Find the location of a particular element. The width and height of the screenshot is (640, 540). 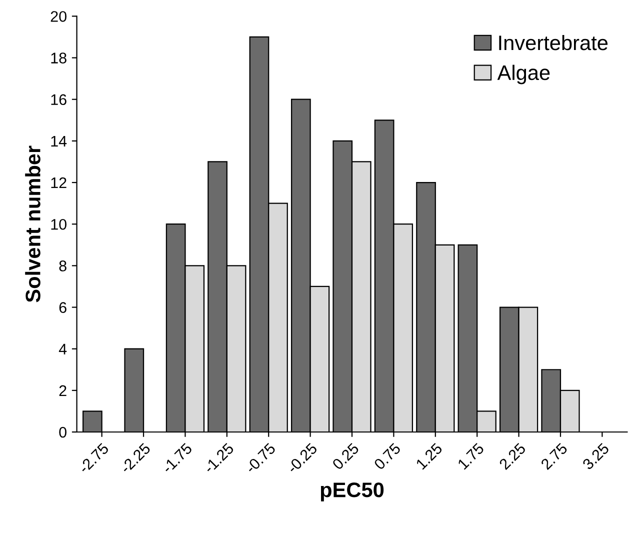

legend-label: Invertebrate is located at coordinates (553, 42).